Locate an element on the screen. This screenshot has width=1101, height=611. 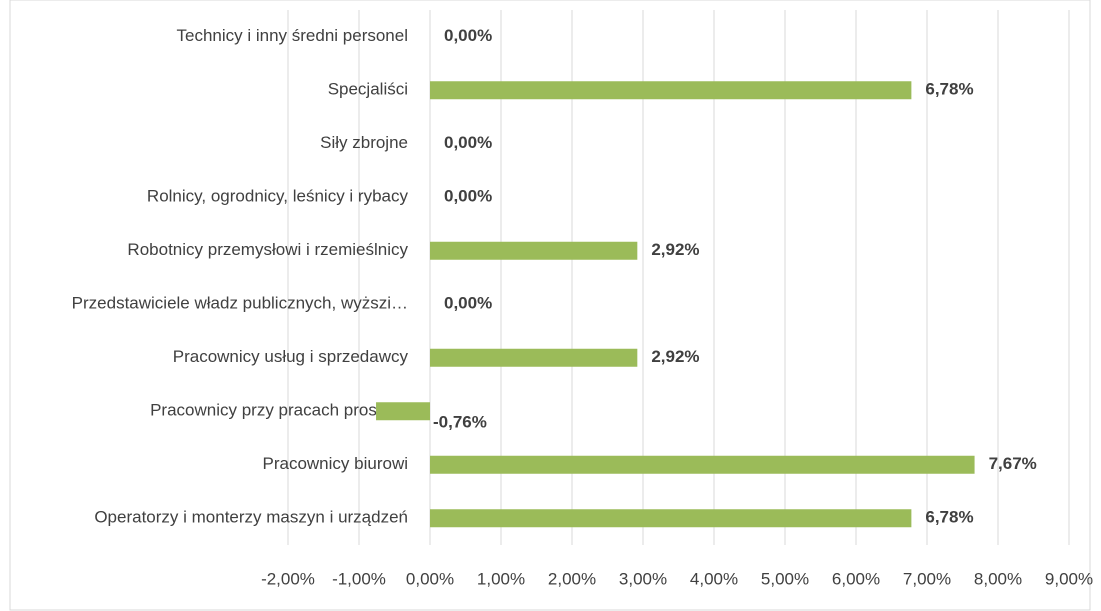
x-tick-label: 5,00% is located at coordinates (785, 578).